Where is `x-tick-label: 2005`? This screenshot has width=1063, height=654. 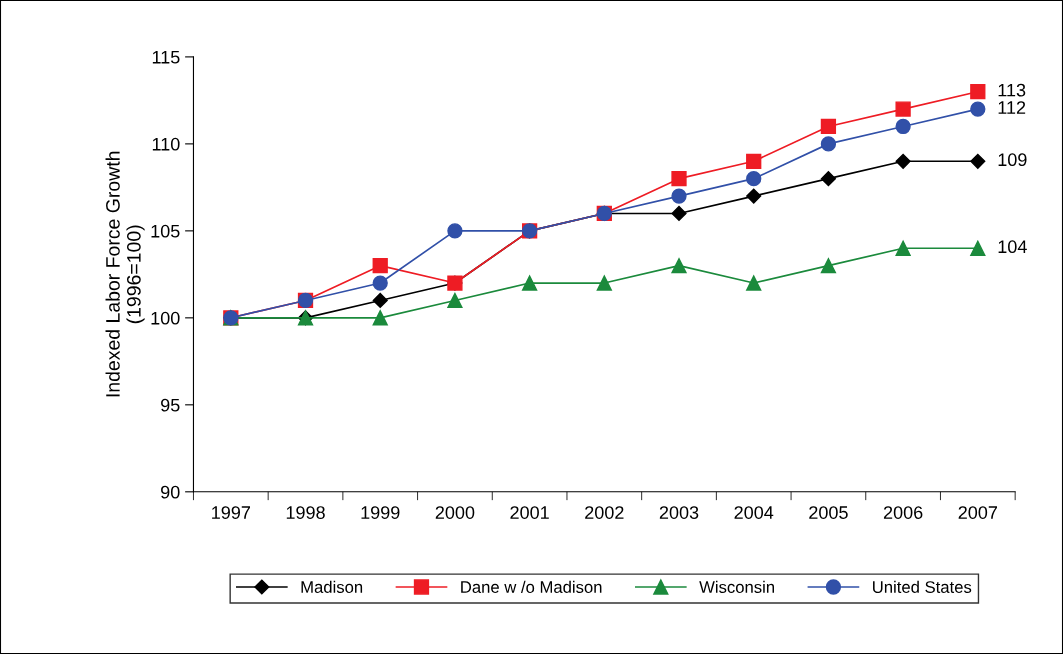 x-tick-label: 2005 is located at coordinates (828, 512).